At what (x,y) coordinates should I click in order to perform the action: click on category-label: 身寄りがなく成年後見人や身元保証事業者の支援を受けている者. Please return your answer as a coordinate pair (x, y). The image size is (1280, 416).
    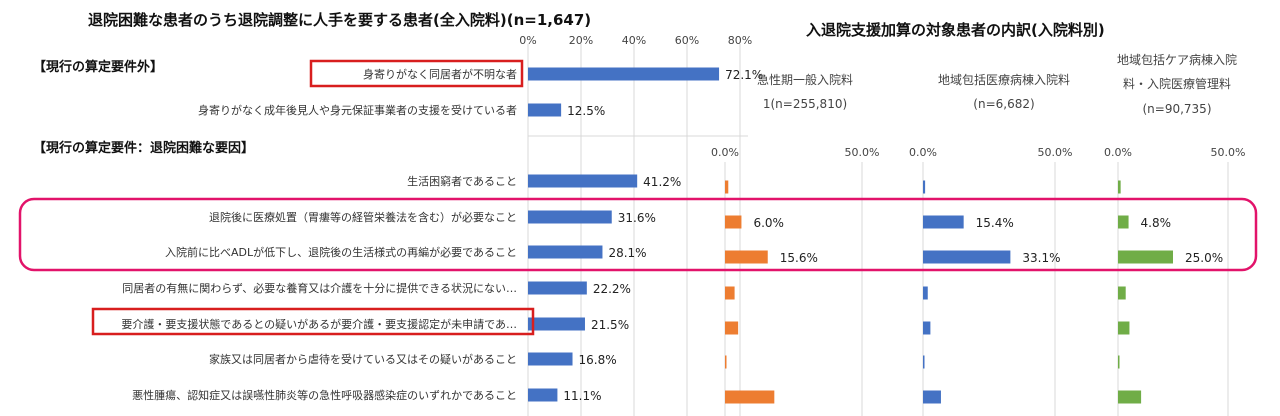
    Looking at the image, I should click on (357, 110).